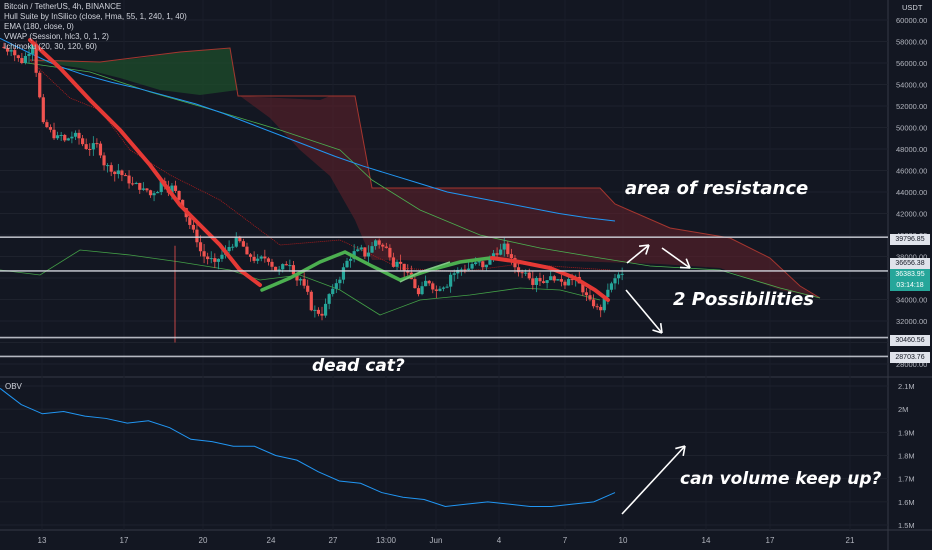 This screenshot has width=932, height=550. What do you see at coordinates (39, 26) in the screenshot?
I see `legend-ema: EMA (180, close, 0)` at bounding box center [39, 26].